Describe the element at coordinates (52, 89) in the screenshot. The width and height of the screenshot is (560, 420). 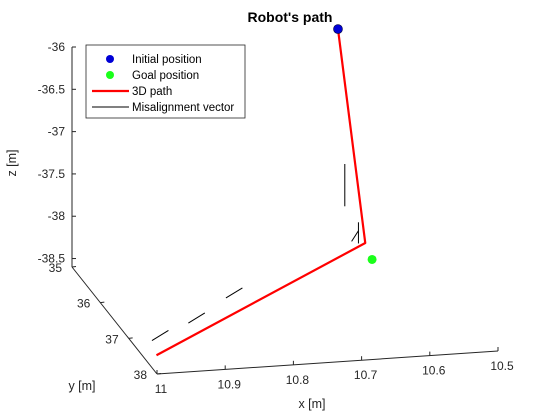
I see `z-tick-label: -36.5` at that location.